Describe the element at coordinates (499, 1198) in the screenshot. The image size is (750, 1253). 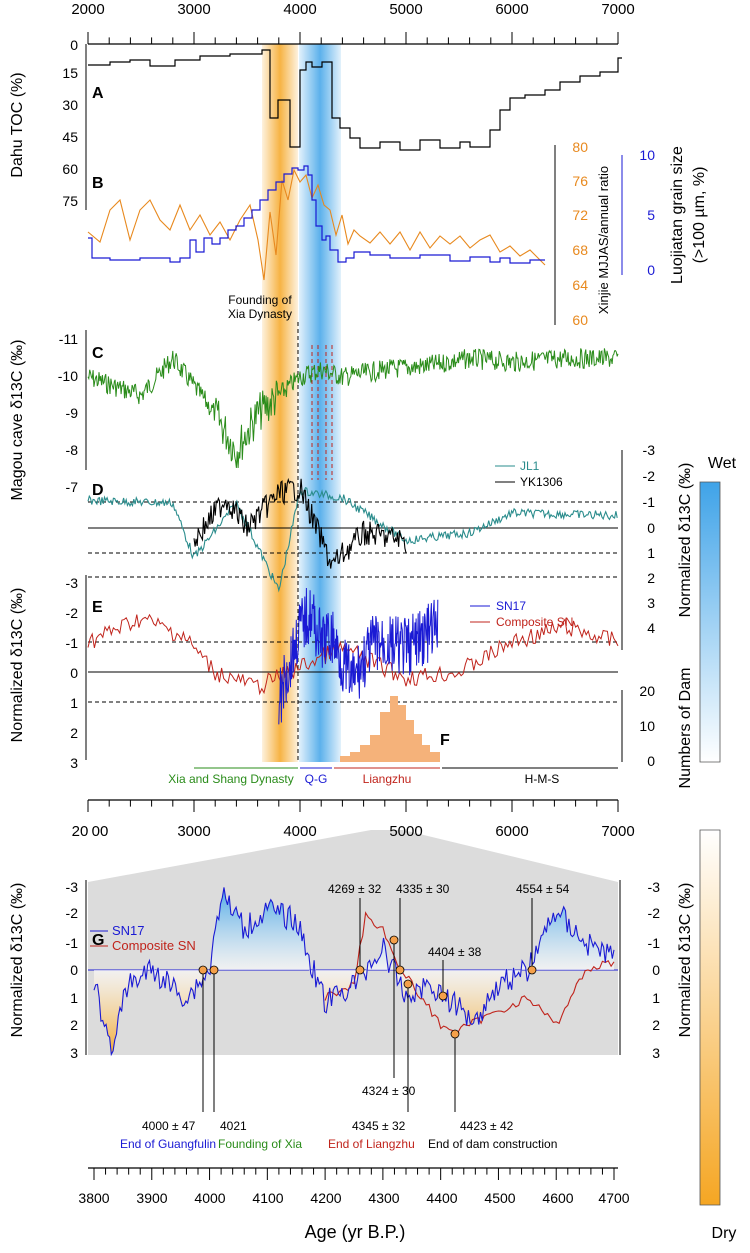
I see `bottom-tick-label: 4500` at that location.